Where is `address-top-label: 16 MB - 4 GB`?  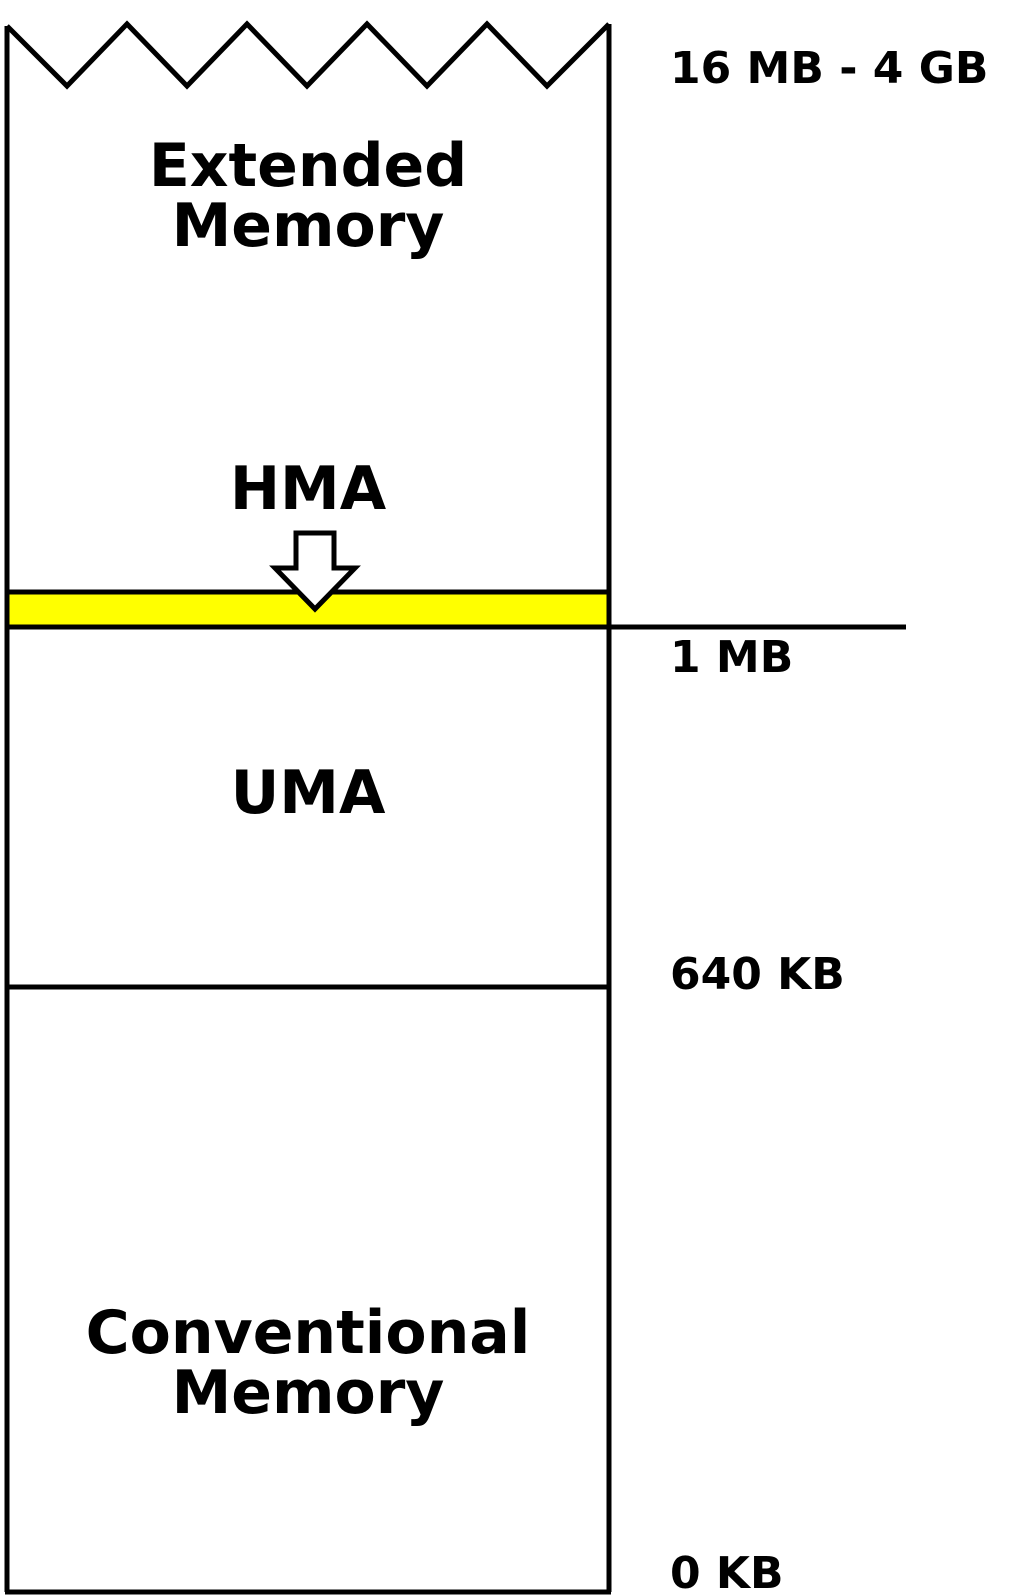 address-top-label: 16 MB - 4 GB is located at coordinates (829, 68).